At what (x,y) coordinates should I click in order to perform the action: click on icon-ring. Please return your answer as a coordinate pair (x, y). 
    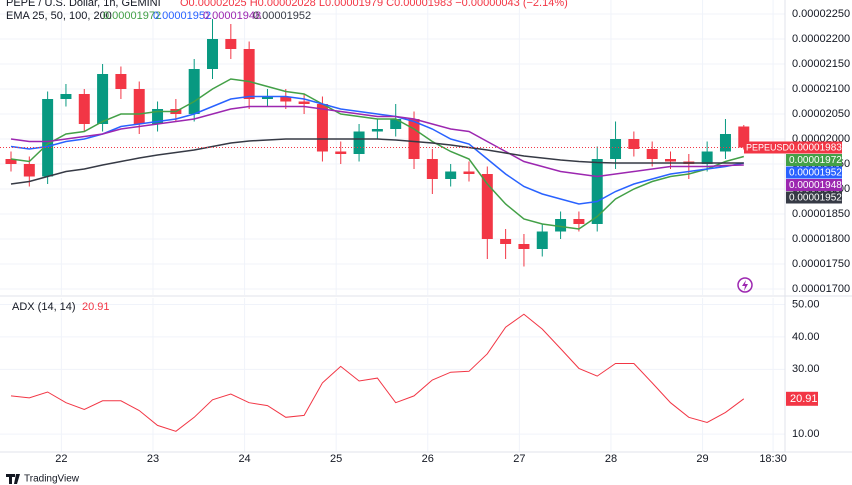
    Looking at the image, I should click on (745, 285).